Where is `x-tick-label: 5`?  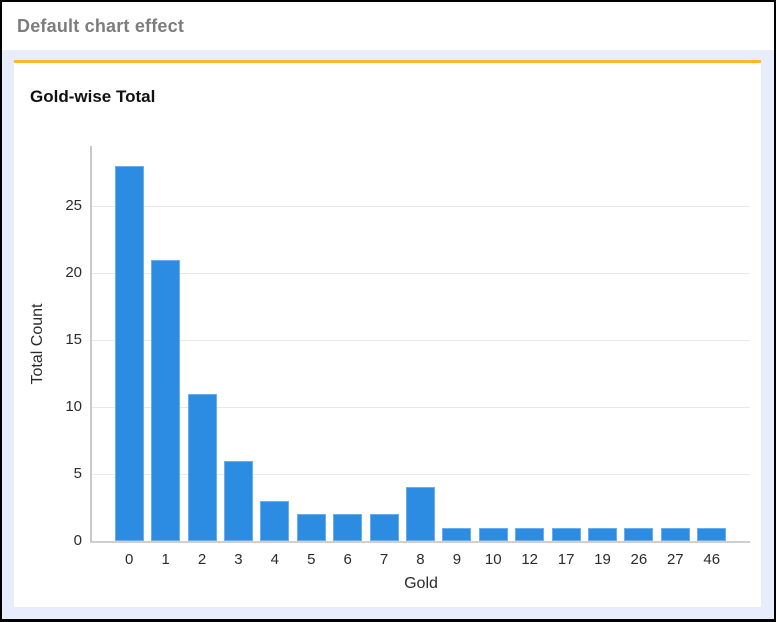
x-tick-label: 5 is located at coordinates (311, 559).